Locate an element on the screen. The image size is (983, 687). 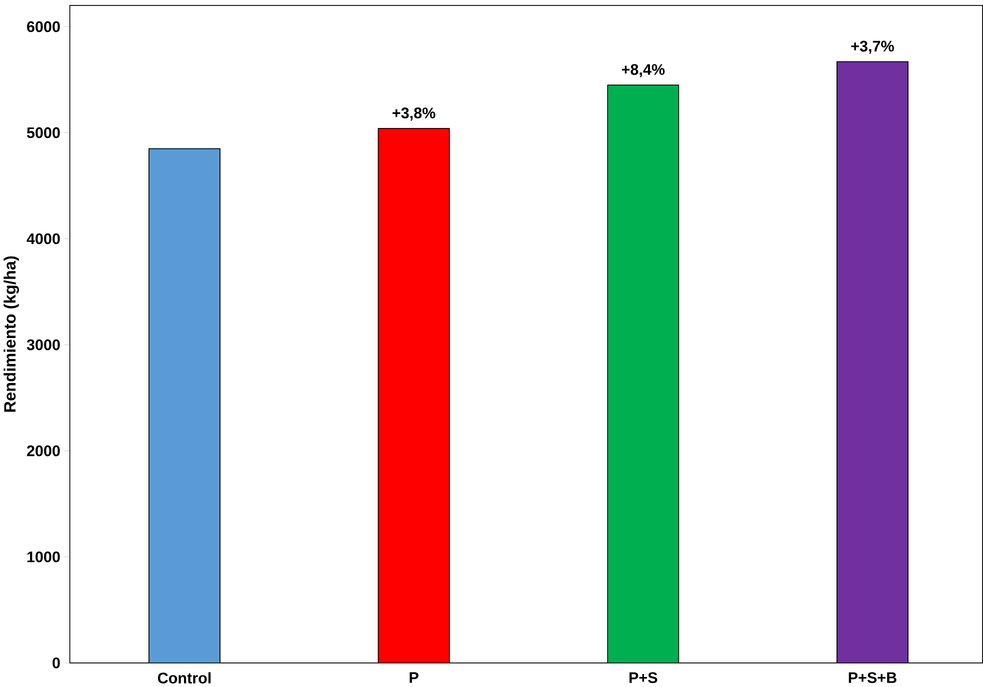
y-tick-label: 4000 is located at coordinates (43, 238).